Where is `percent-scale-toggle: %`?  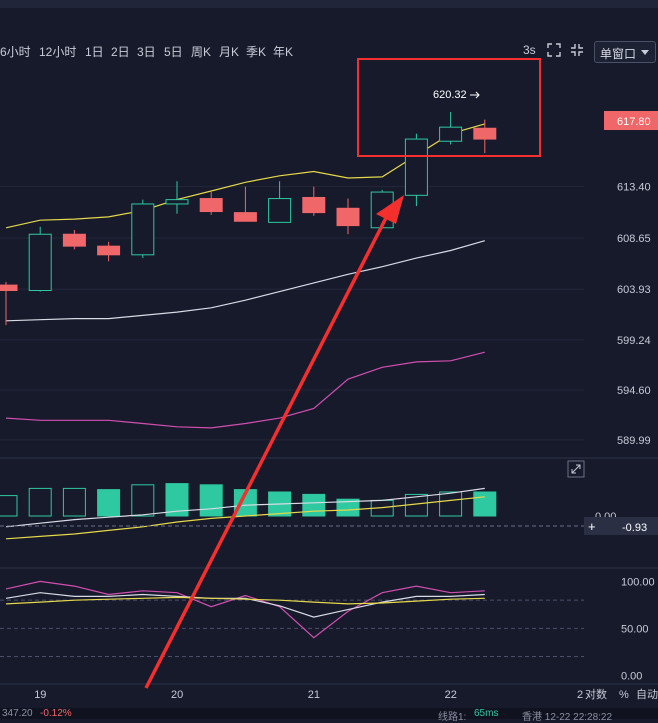 percent-scale-toggle: % is located at coordinates (624, 695).